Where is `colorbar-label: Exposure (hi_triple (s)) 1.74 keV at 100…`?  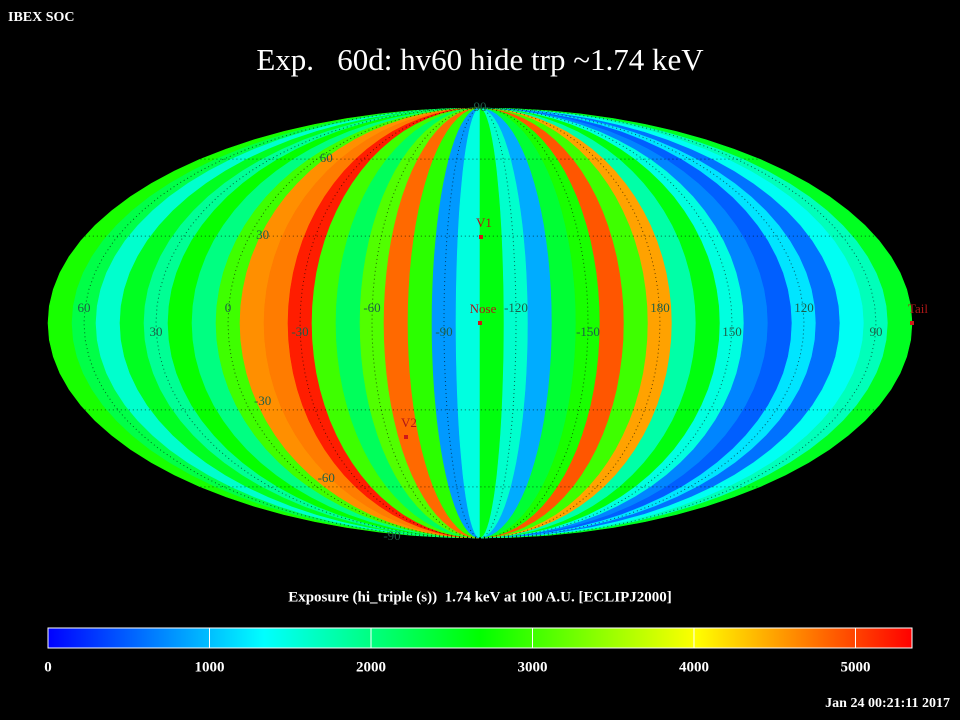 colorbar-label: Exposure (hi_triple (s)) 1.74 keV at 100… is located at coordinates (480, 597).